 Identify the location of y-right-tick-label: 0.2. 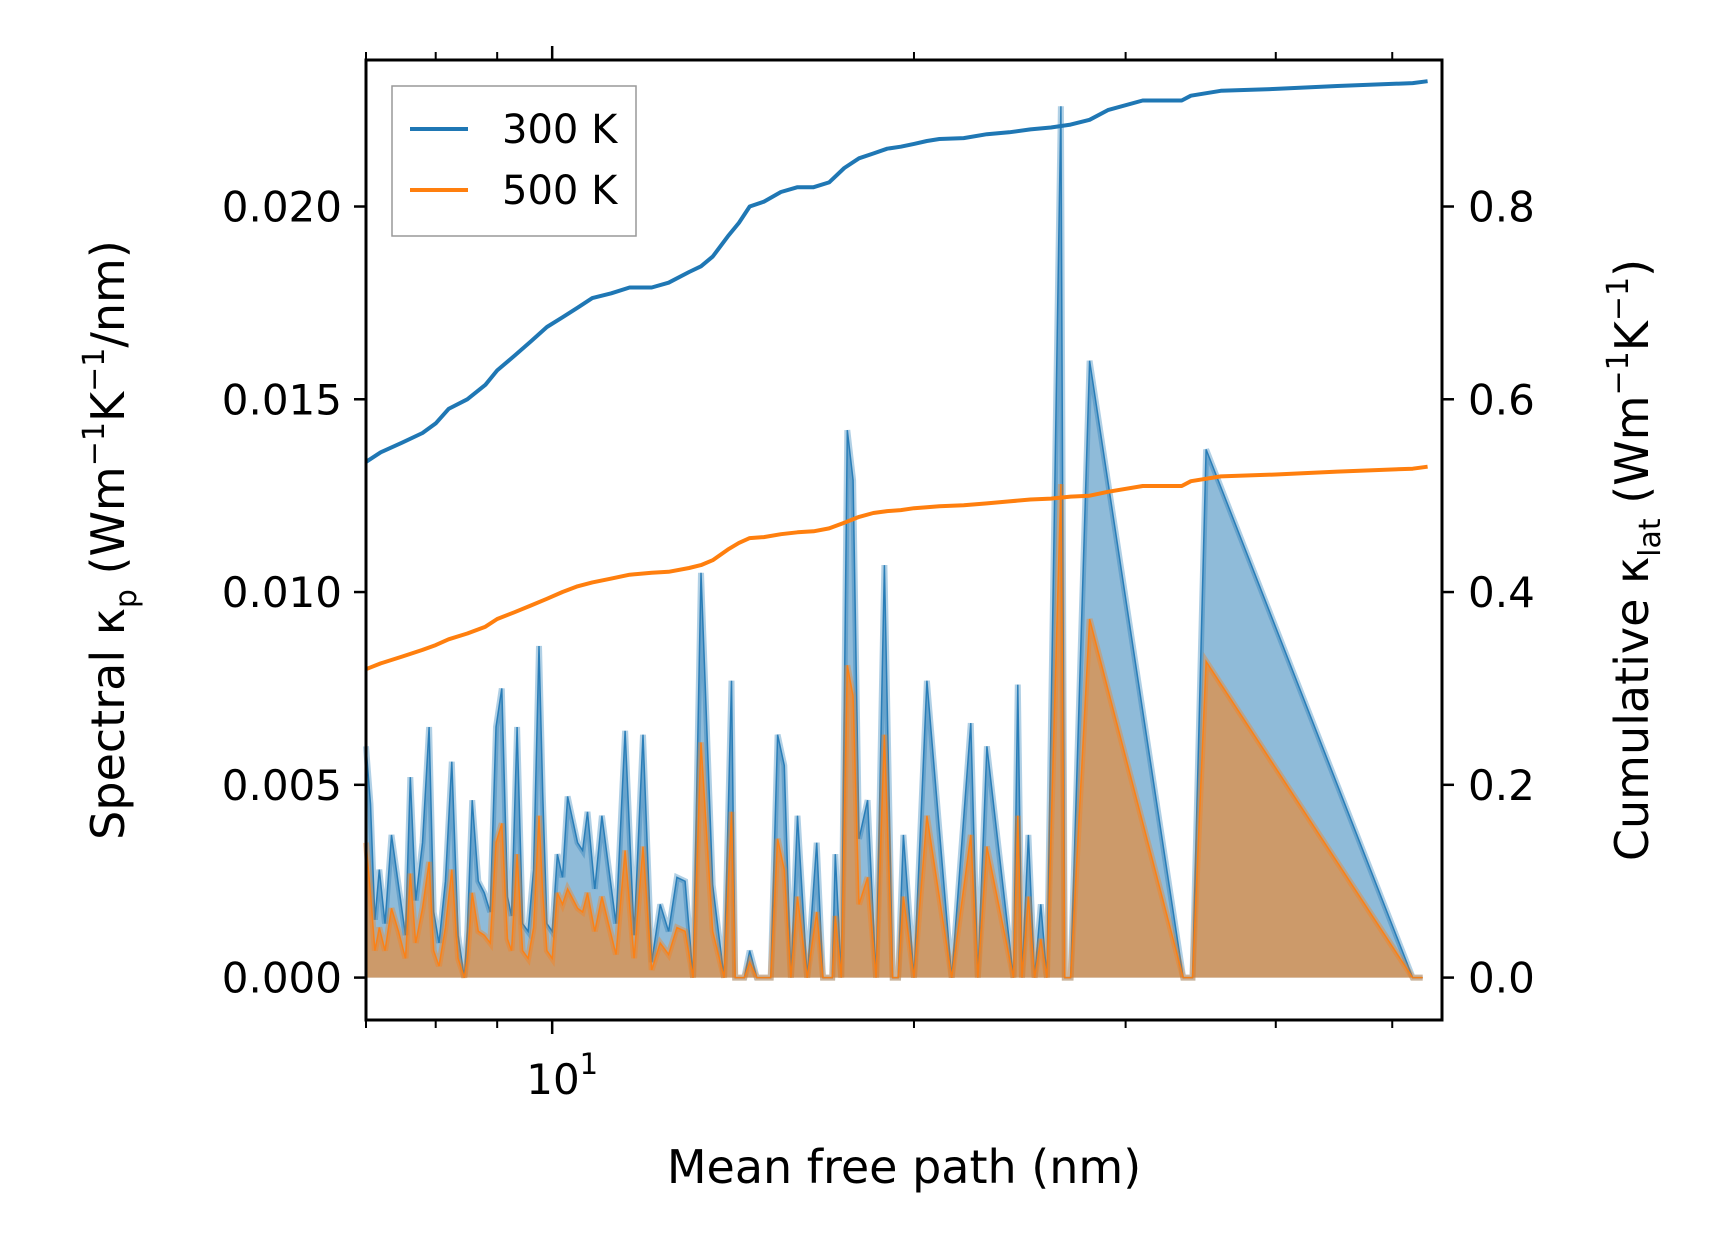
(1501, 785).